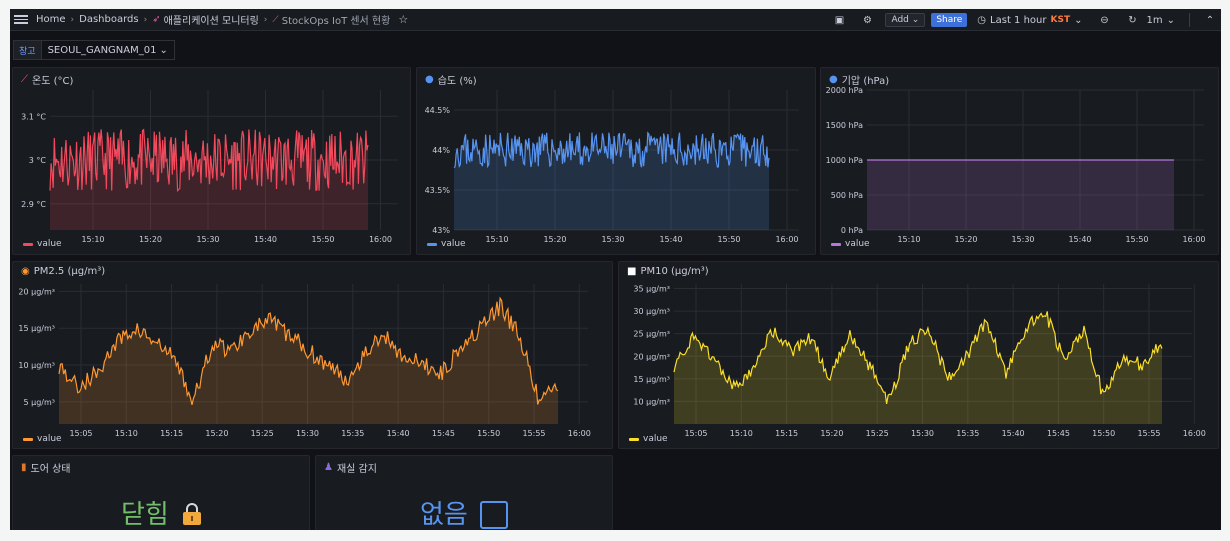 Image resolution: width=1230 pixels, height=541 pixels. Describe the element at coordinates (102, 50) in the screenshot. I see `warehouse-select-value: SEOUL_GANGNAM_01` at that location.